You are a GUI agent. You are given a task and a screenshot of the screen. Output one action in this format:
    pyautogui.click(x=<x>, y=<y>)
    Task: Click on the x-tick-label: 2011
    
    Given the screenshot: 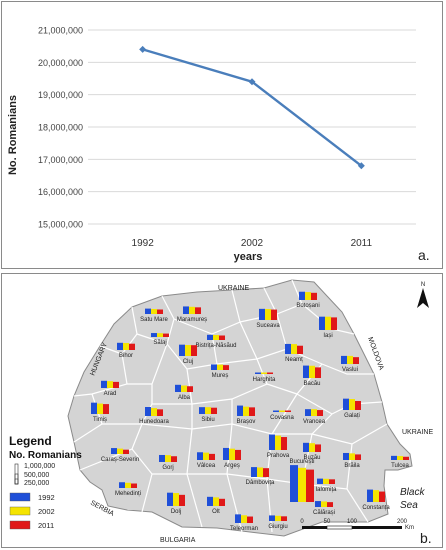 What is the action you would take?
    pyautogui.click(x=362, y=243)
    